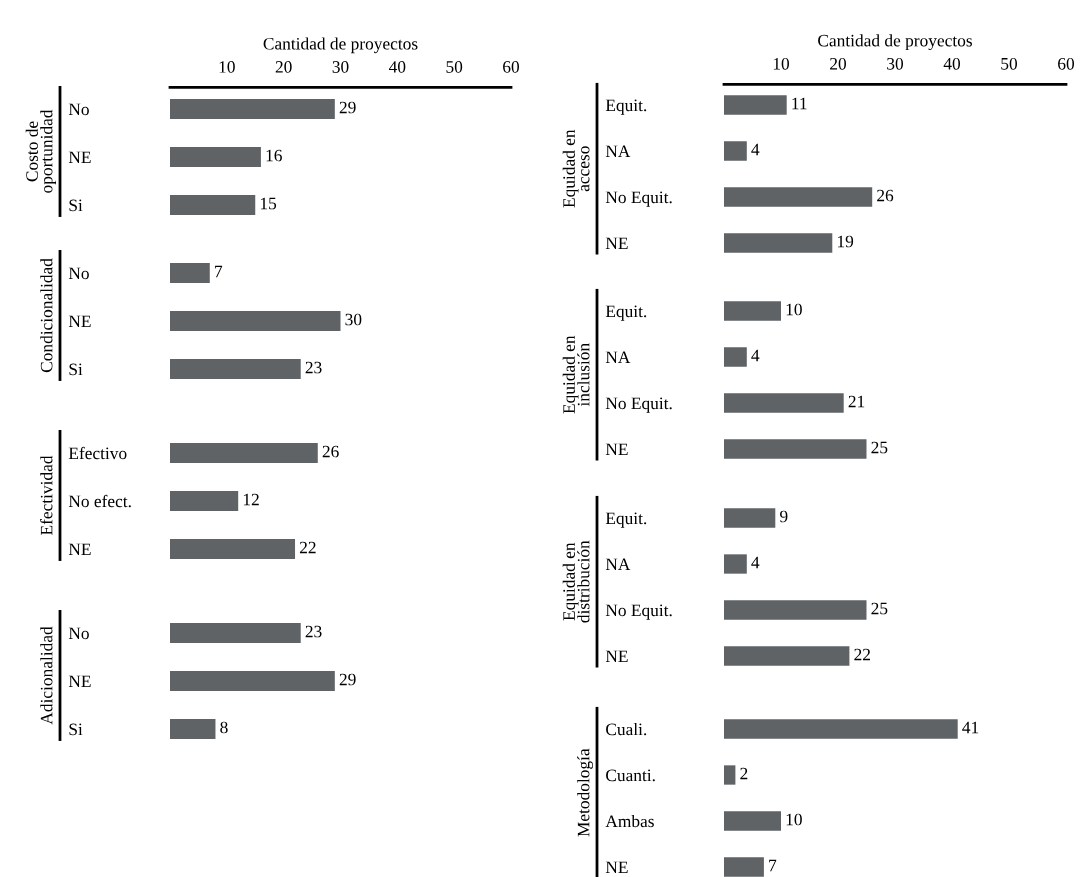  I want to click on y-axis-title: Equidad en acceso, so click(576, 168).